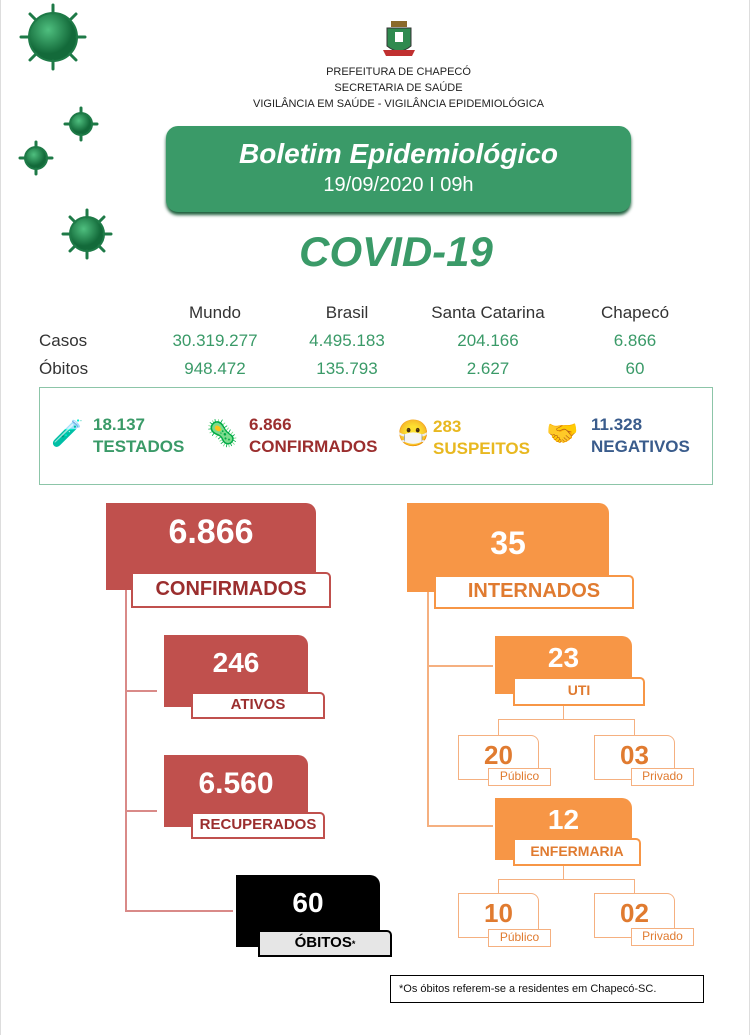 This screenshot has width=750, height=1035. I want to click on stat-testados: 18.137 TESTADOS, so click(138, 436).